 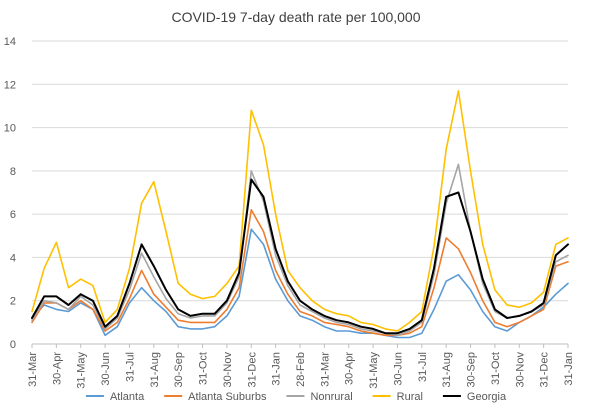 I want to click on legend-item: Rural, so click(x=397, y=397).